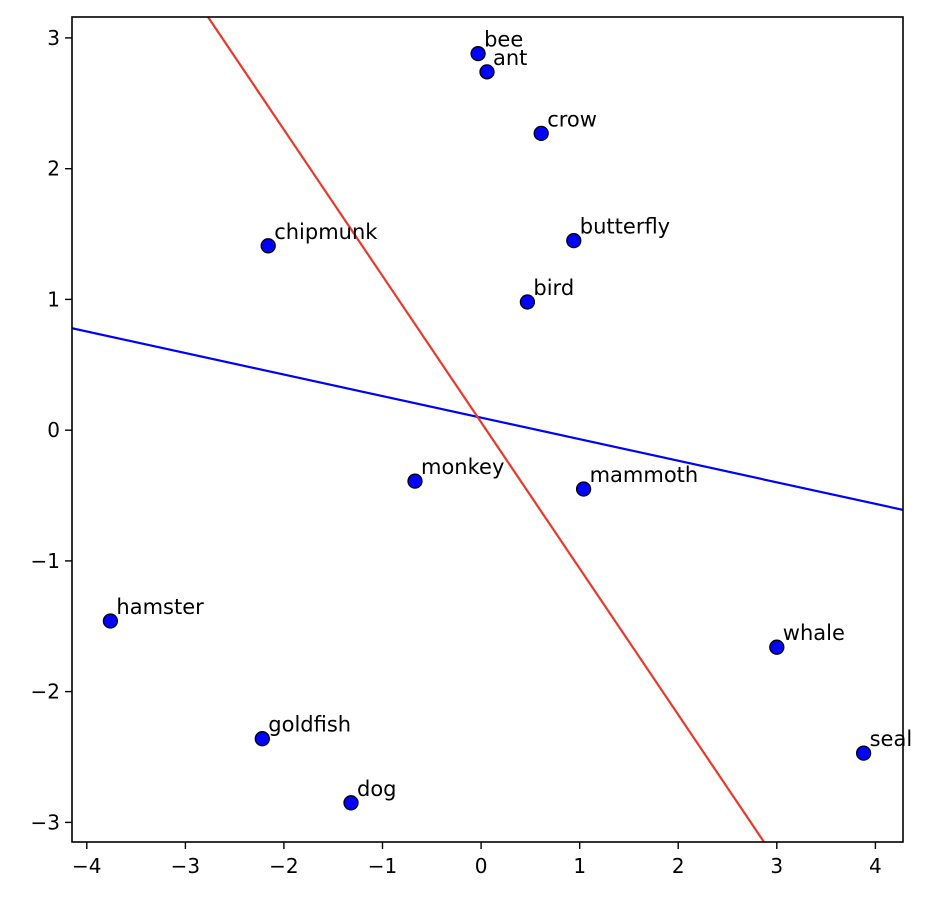  What do you see at coordinates (45, 561) in the screenshot?
I see `y-tick-label: −1` at bounding box center [45, 561].